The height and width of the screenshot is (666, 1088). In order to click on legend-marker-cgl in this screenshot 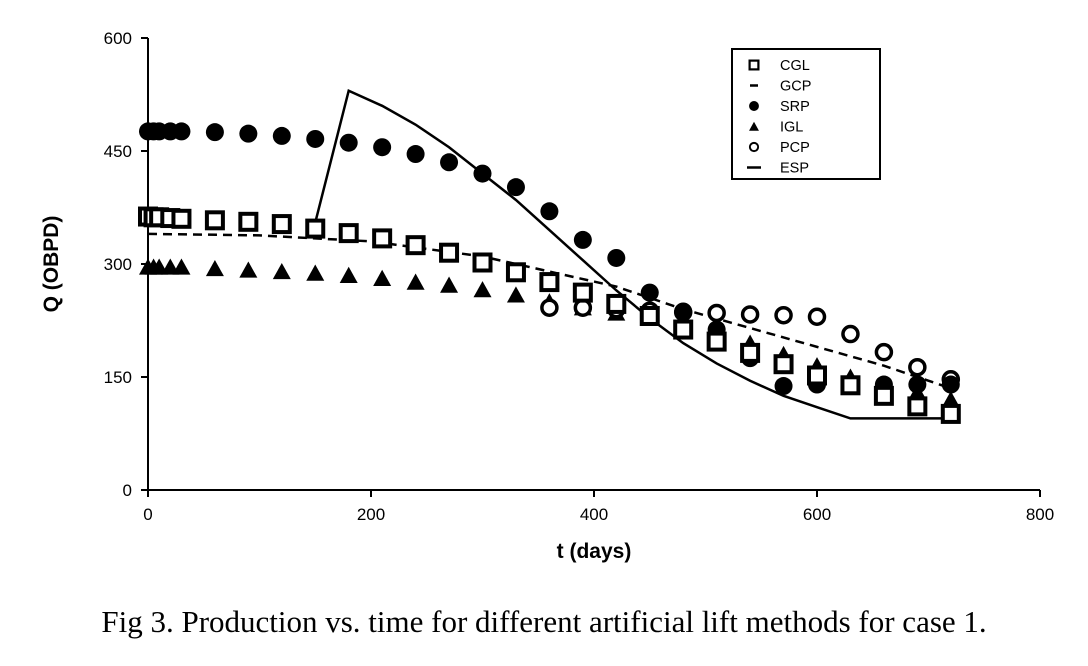, I will do `click(754, 65)`.